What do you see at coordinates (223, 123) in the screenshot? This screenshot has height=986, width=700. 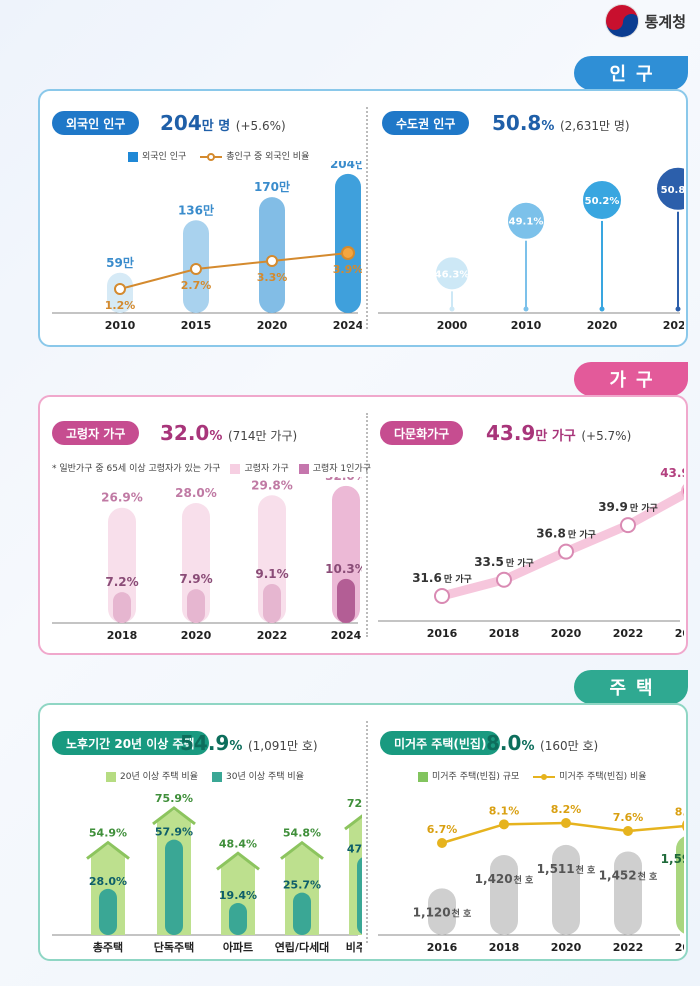 I see `foreign-headline: 204만 명 (+5.6%)` at bounding box center [223, 123].